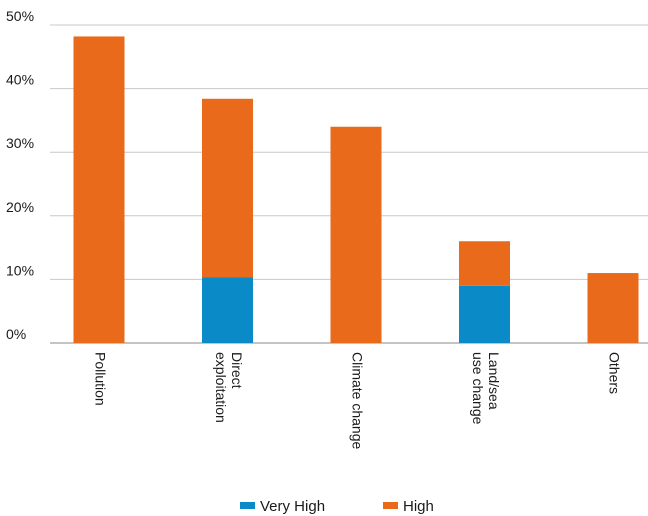 Image resolution: width=648 pixels, height=516 pixels. What do you see at coordinates (418, 506) in the screenshot?
I see `legend-label: High` at bounding box center [418, 506].